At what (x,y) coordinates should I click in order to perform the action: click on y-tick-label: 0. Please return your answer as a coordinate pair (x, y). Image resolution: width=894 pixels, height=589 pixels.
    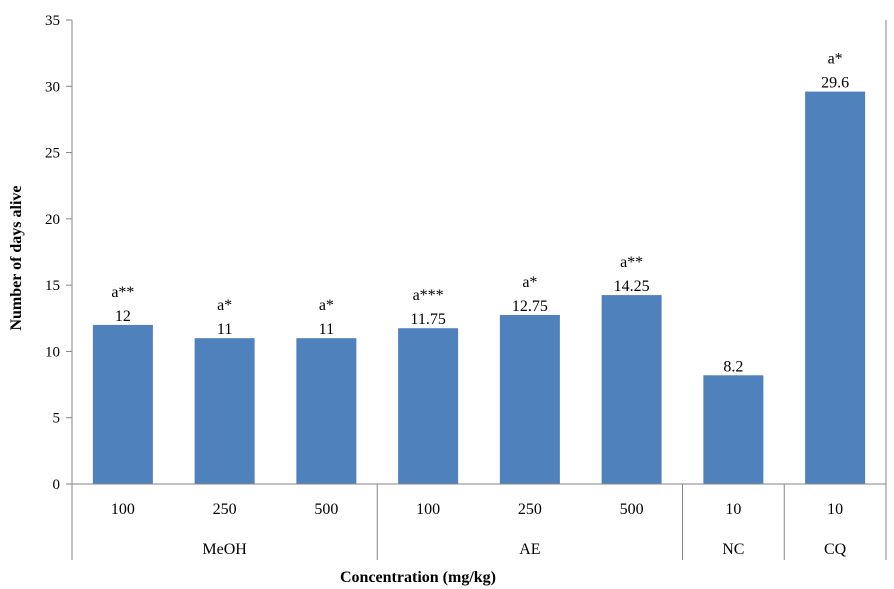
    Looking at the image, I should click on (57, 485).